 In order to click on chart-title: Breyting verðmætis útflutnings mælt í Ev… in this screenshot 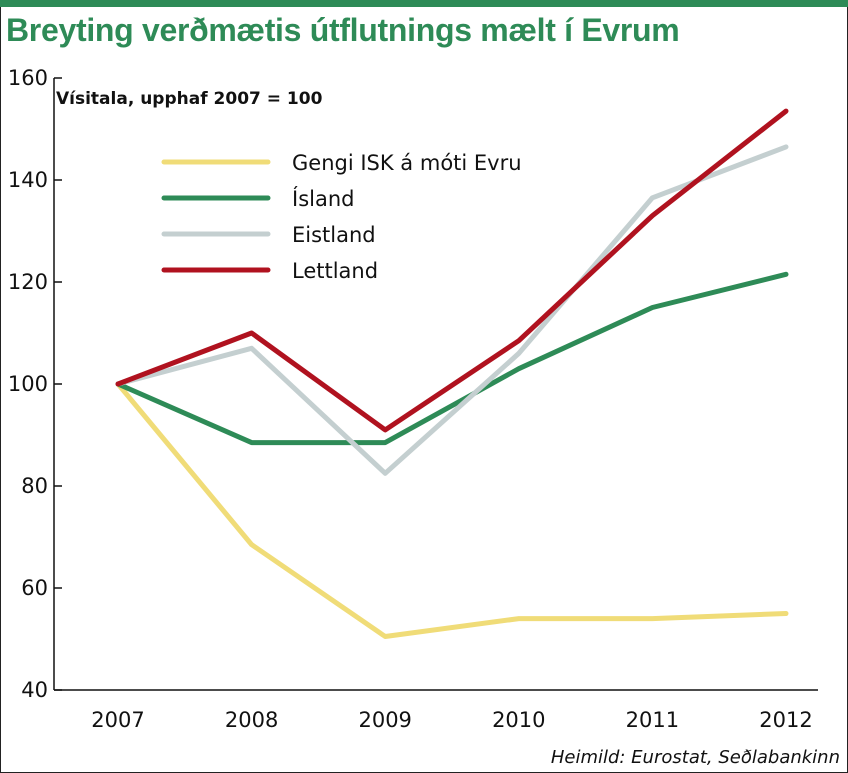, I will do `click(343, 30)`.